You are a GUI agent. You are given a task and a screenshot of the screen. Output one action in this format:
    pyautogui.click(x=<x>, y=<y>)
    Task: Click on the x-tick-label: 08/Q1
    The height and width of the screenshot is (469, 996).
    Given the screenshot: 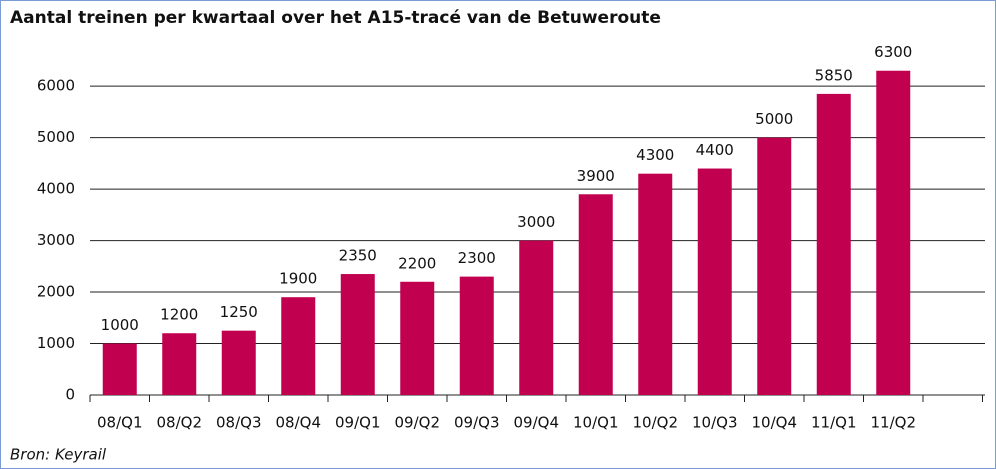 What is the action you would take?
    pyautogui.click(x=120, y=423)
    